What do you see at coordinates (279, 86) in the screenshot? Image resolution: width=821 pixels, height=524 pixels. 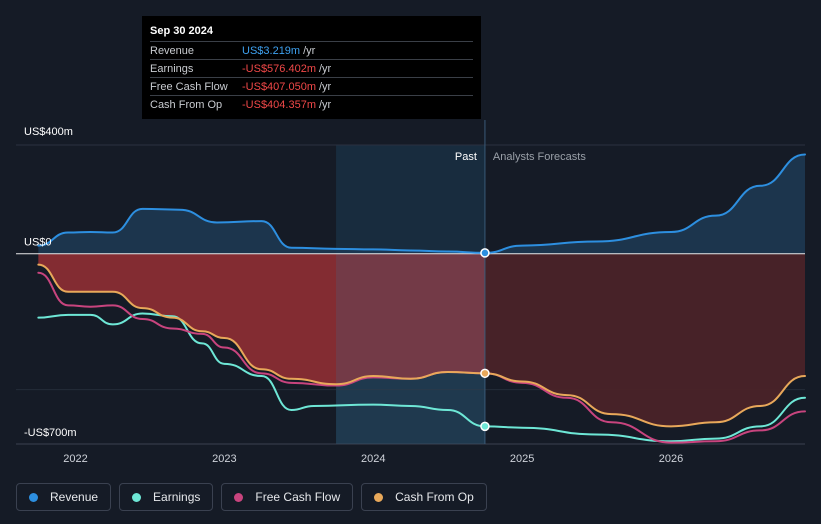 I see `tooltip-value: -US$407.050m` at bounding box center [279, 86].